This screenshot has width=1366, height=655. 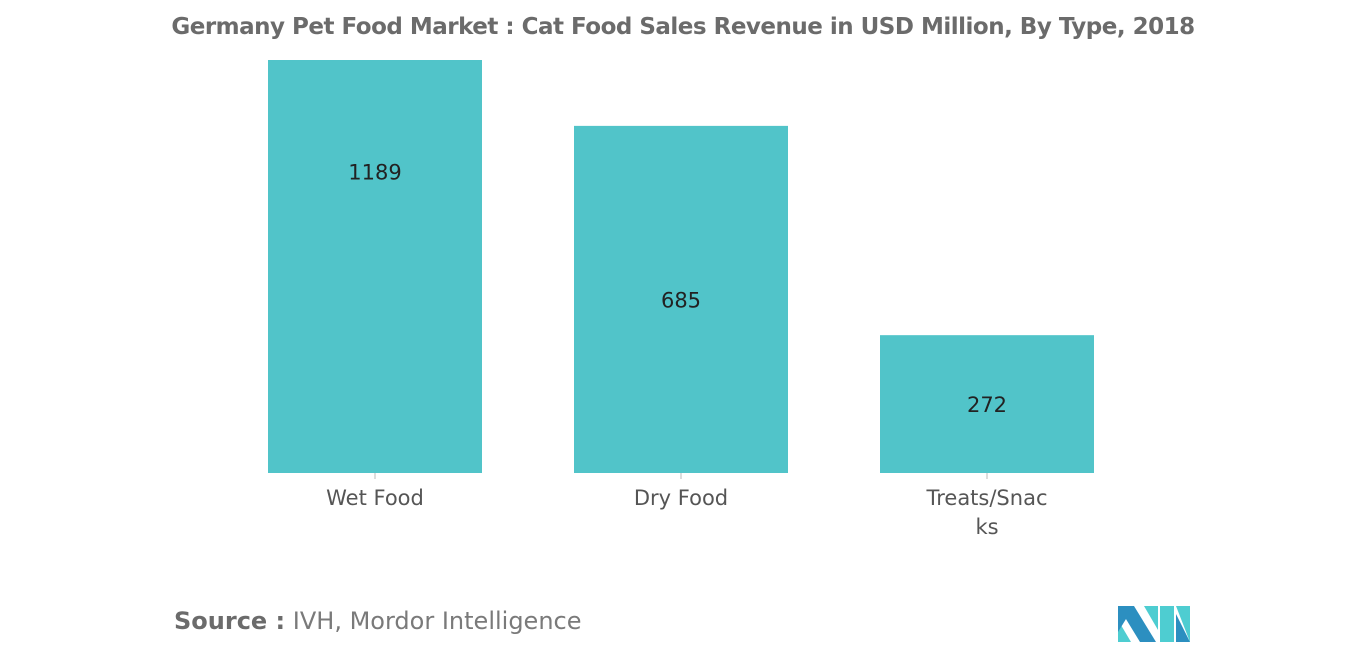 I want to click on data-label-1: 685, so click(x=681, y=300).